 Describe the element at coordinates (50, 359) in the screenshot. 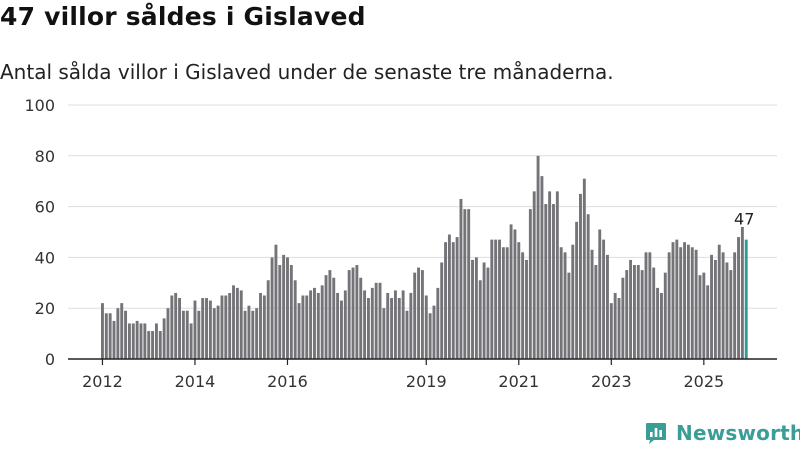

I see `y-tick-label: 0` at that location.